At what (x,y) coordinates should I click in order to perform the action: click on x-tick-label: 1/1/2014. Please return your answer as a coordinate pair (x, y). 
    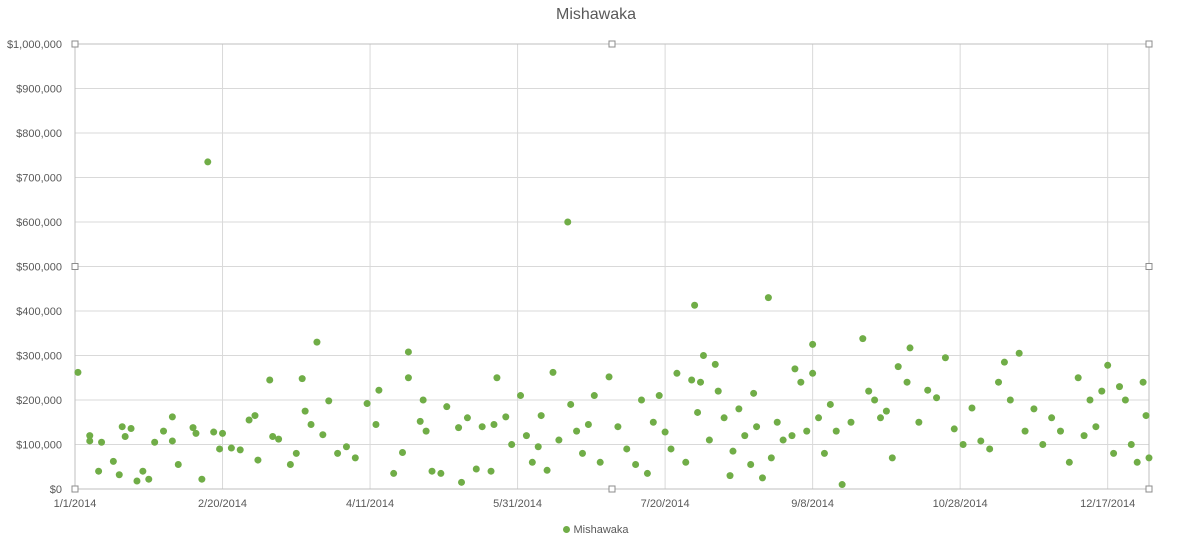
    Looking at the image, I should click on (75, 504).